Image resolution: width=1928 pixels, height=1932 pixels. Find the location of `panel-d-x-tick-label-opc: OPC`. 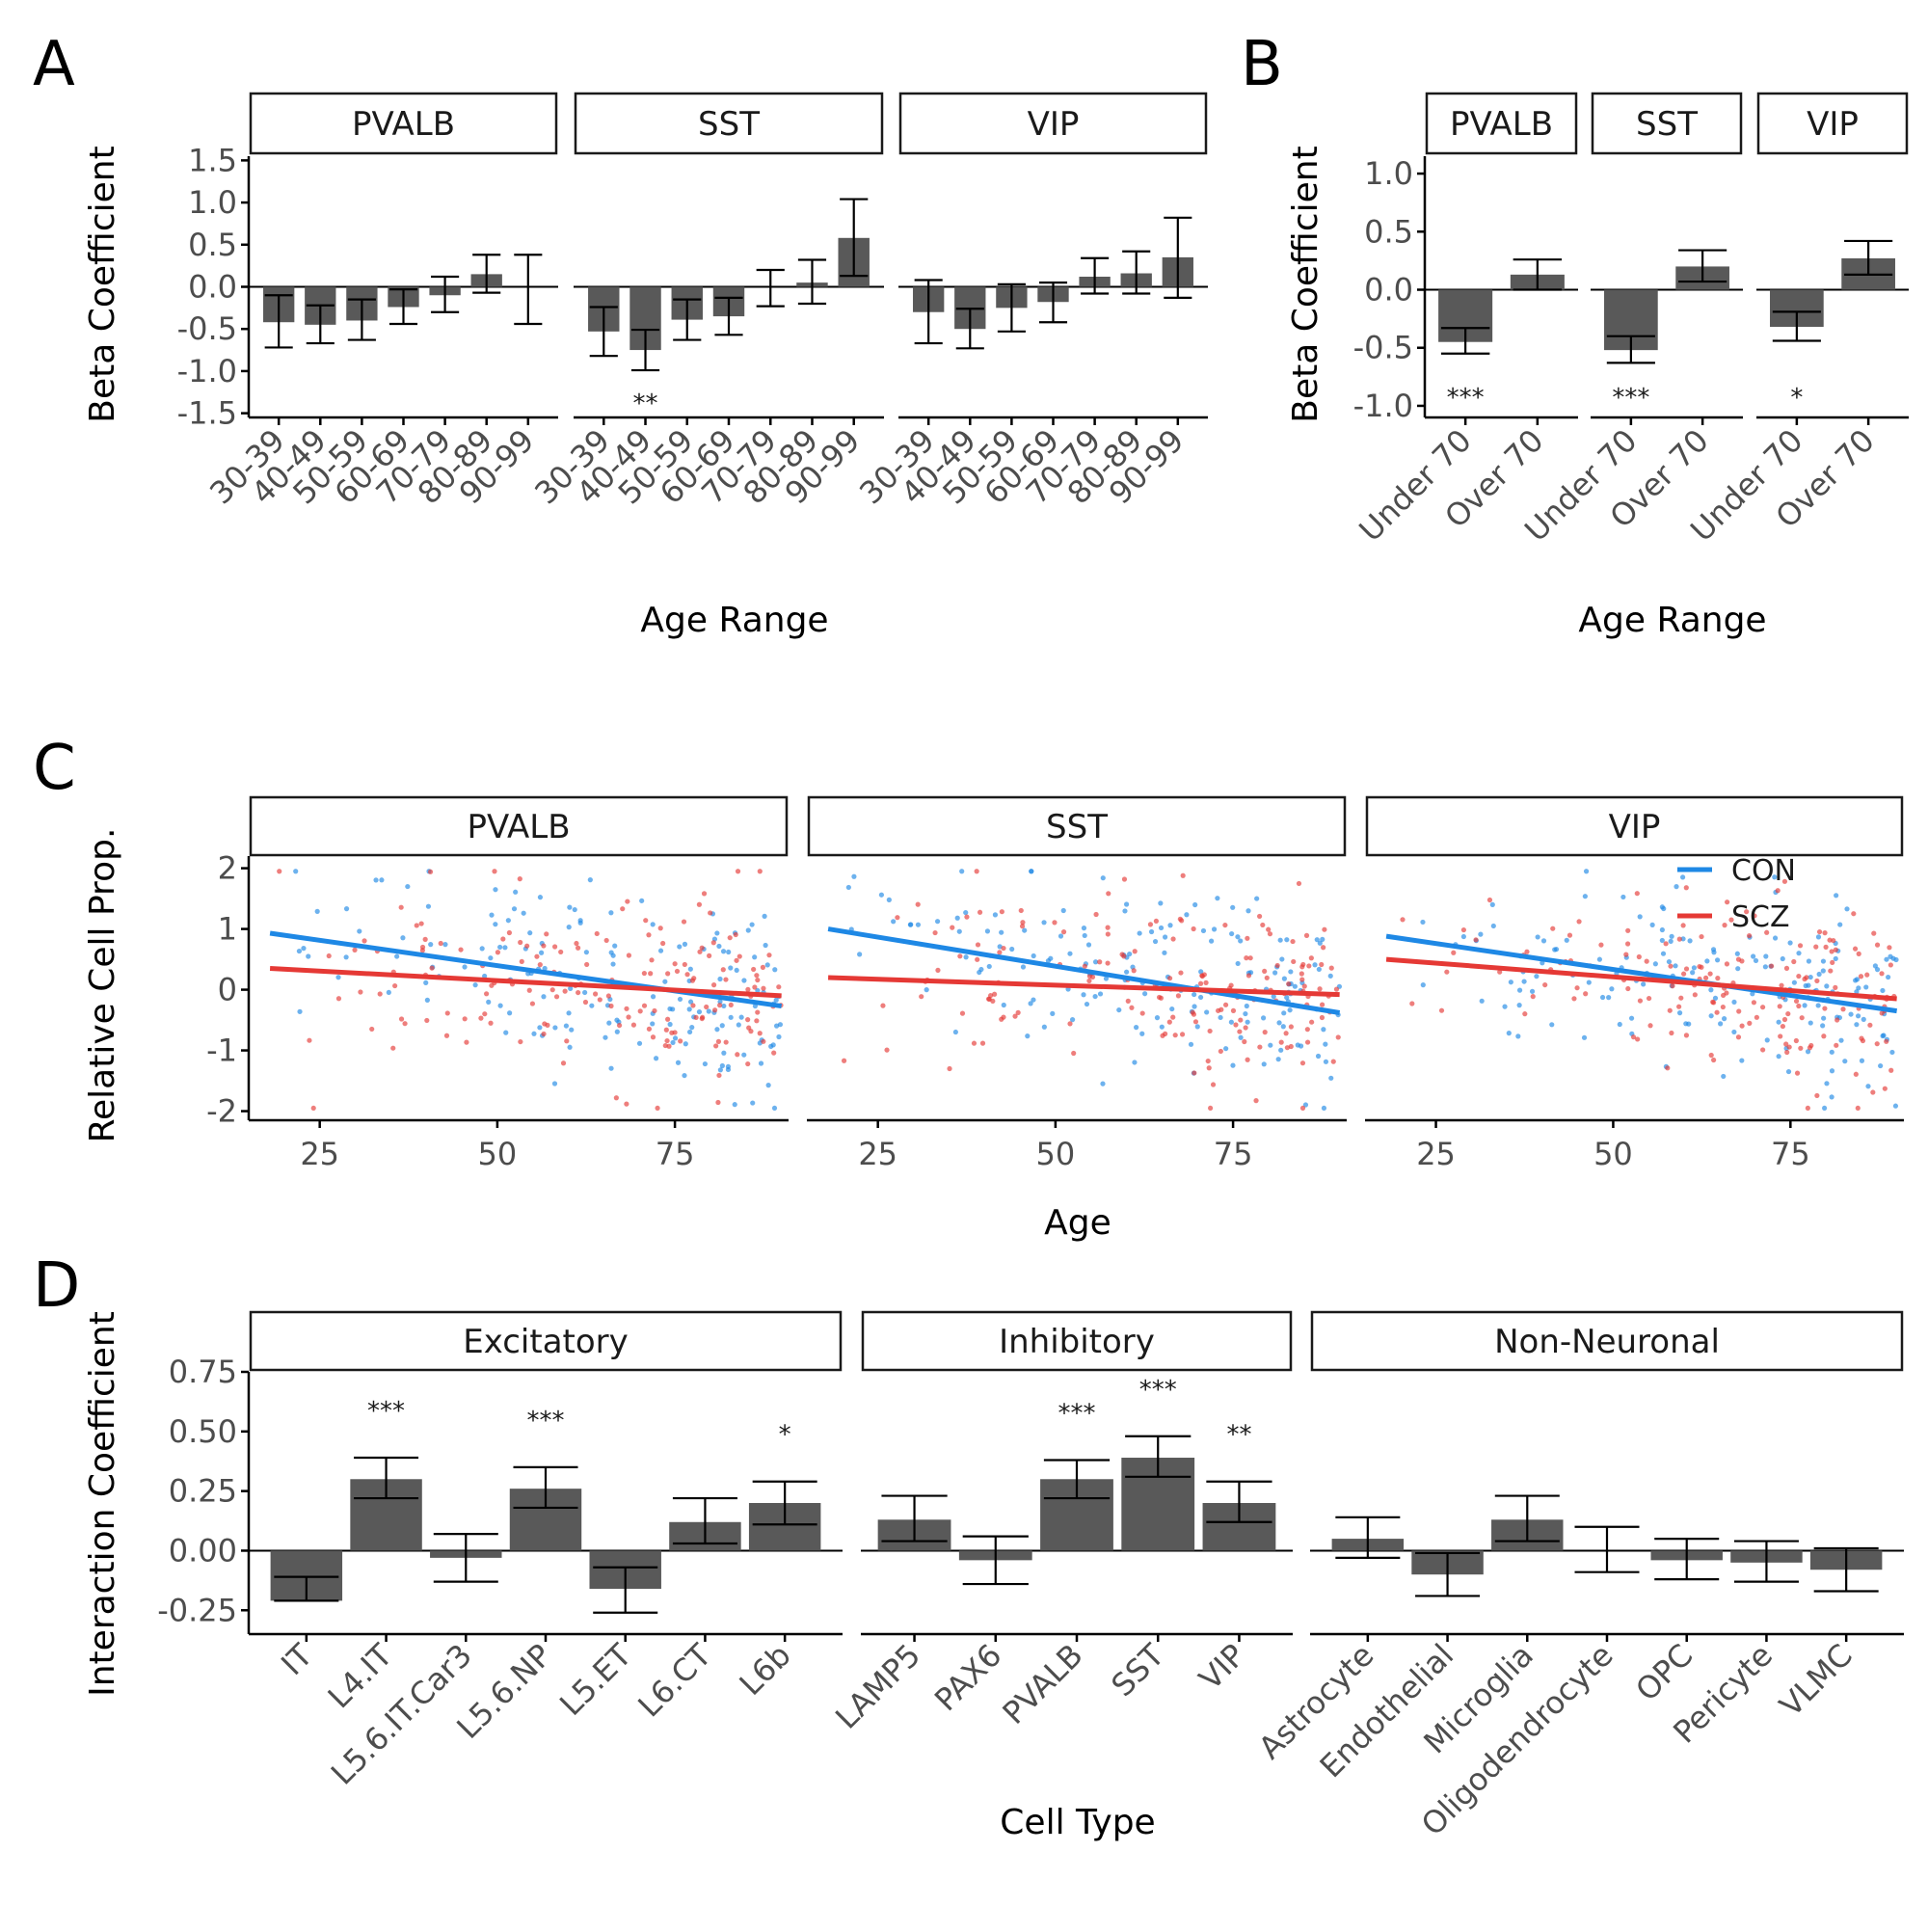

panel-d-x-tick-label-opc: OPC is located at coordinates (1664, 1673).